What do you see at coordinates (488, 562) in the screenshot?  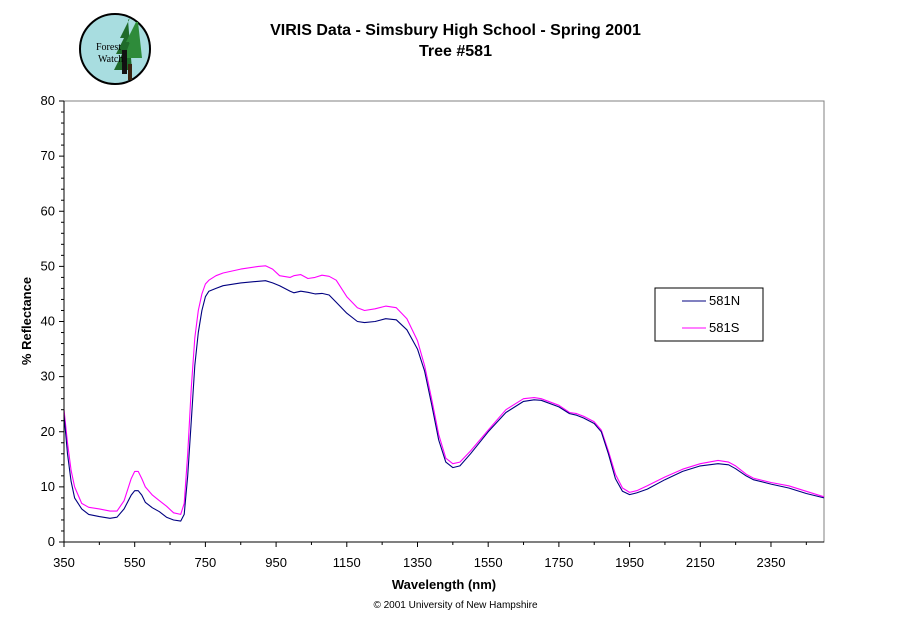 I see `x-tick-label: 1550` at bounding box center [488, 562].